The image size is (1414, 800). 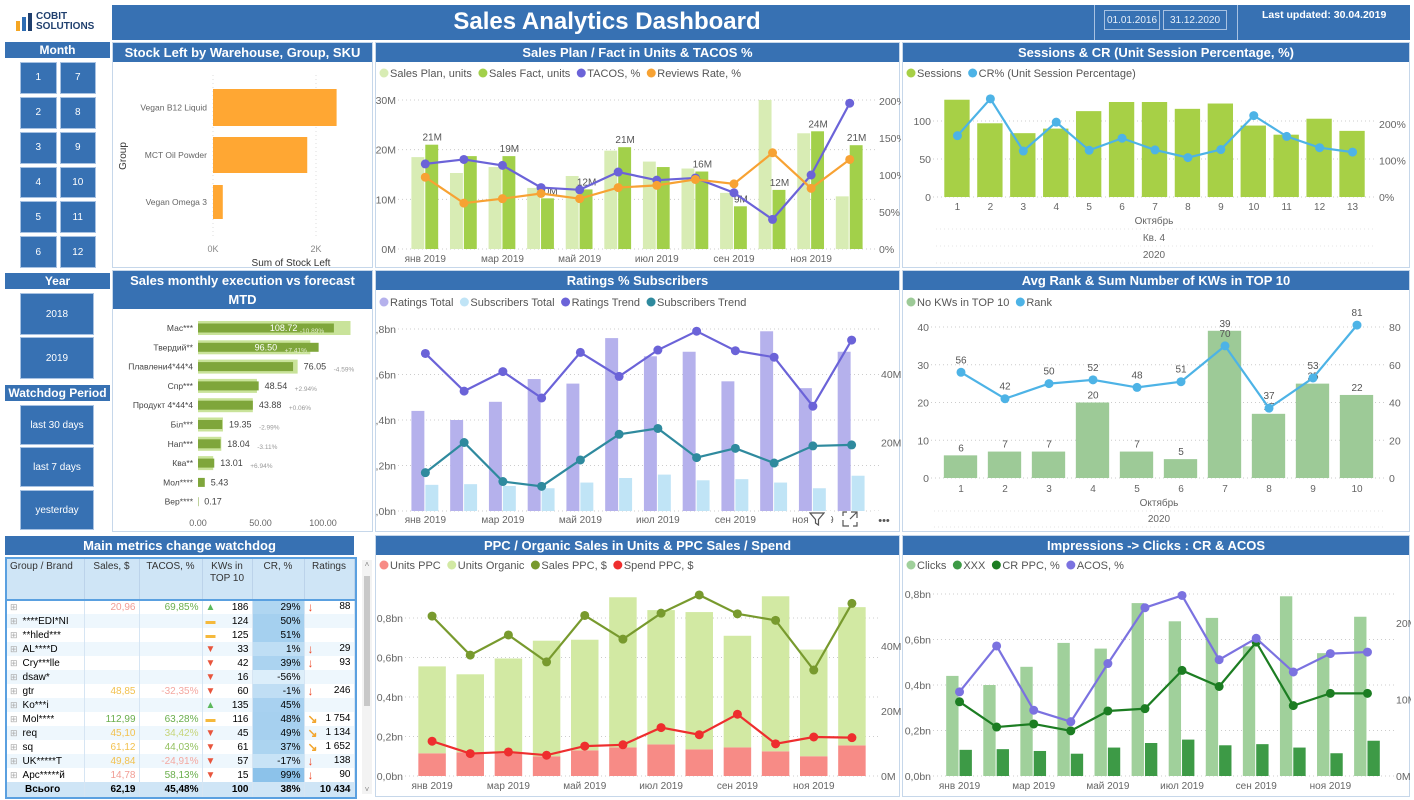 I want to click on month-button-5: 5, so click(x=38, y=217).